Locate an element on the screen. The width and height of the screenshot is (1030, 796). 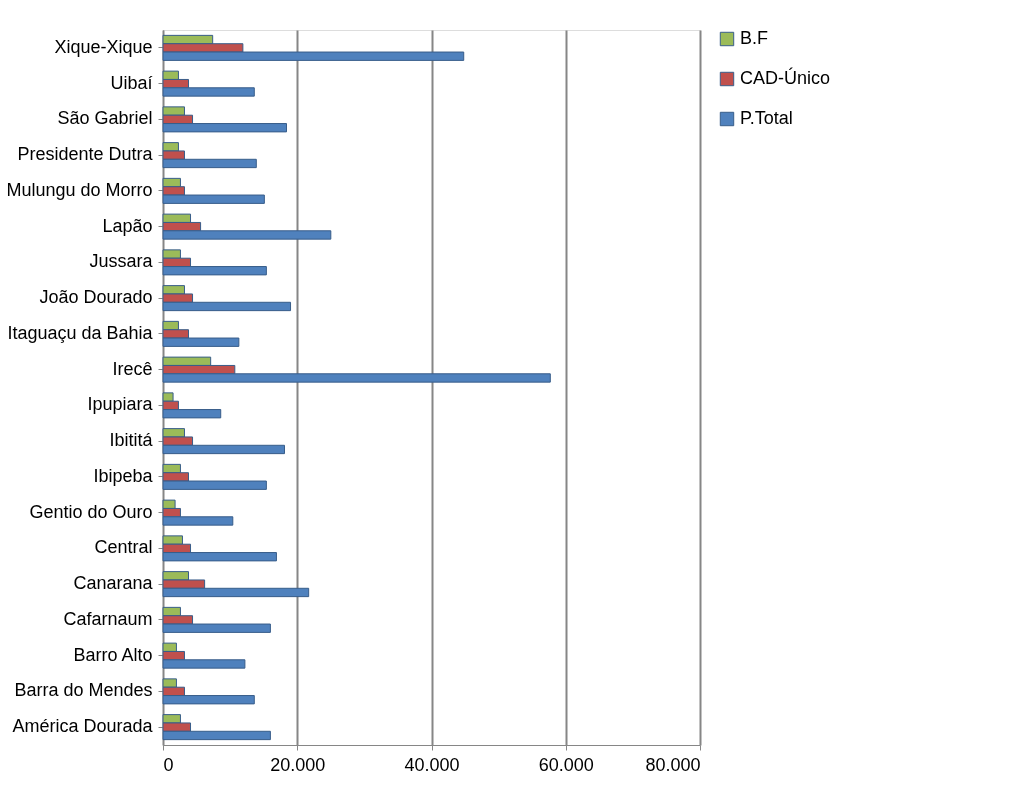
x-tick-label: 0 is located at coordinates (168, 764).